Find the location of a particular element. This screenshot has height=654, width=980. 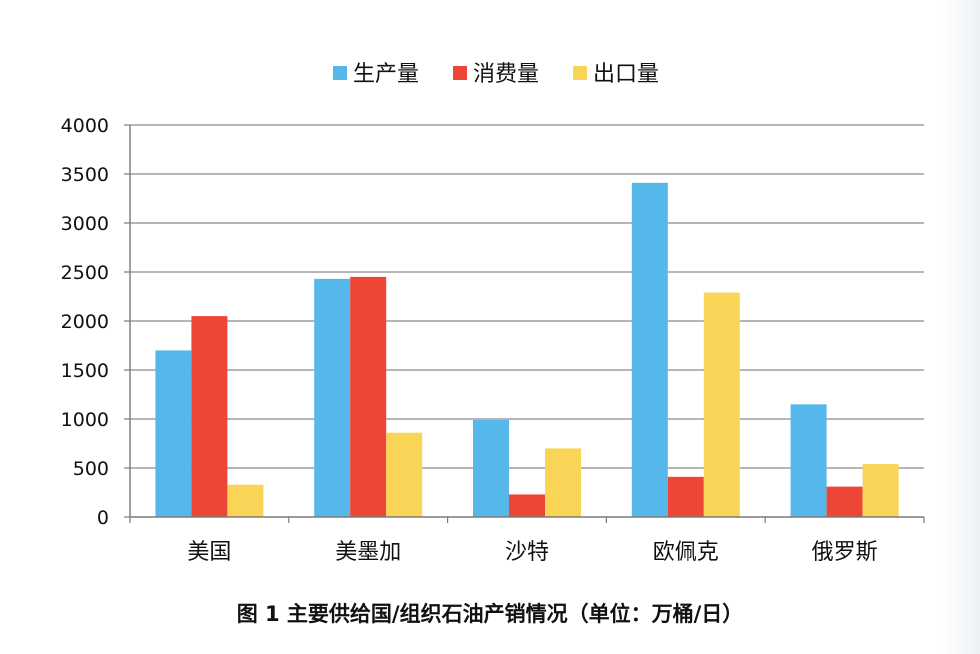

x-tick-label: 欧佩克 is located at coordinates (686, 552).